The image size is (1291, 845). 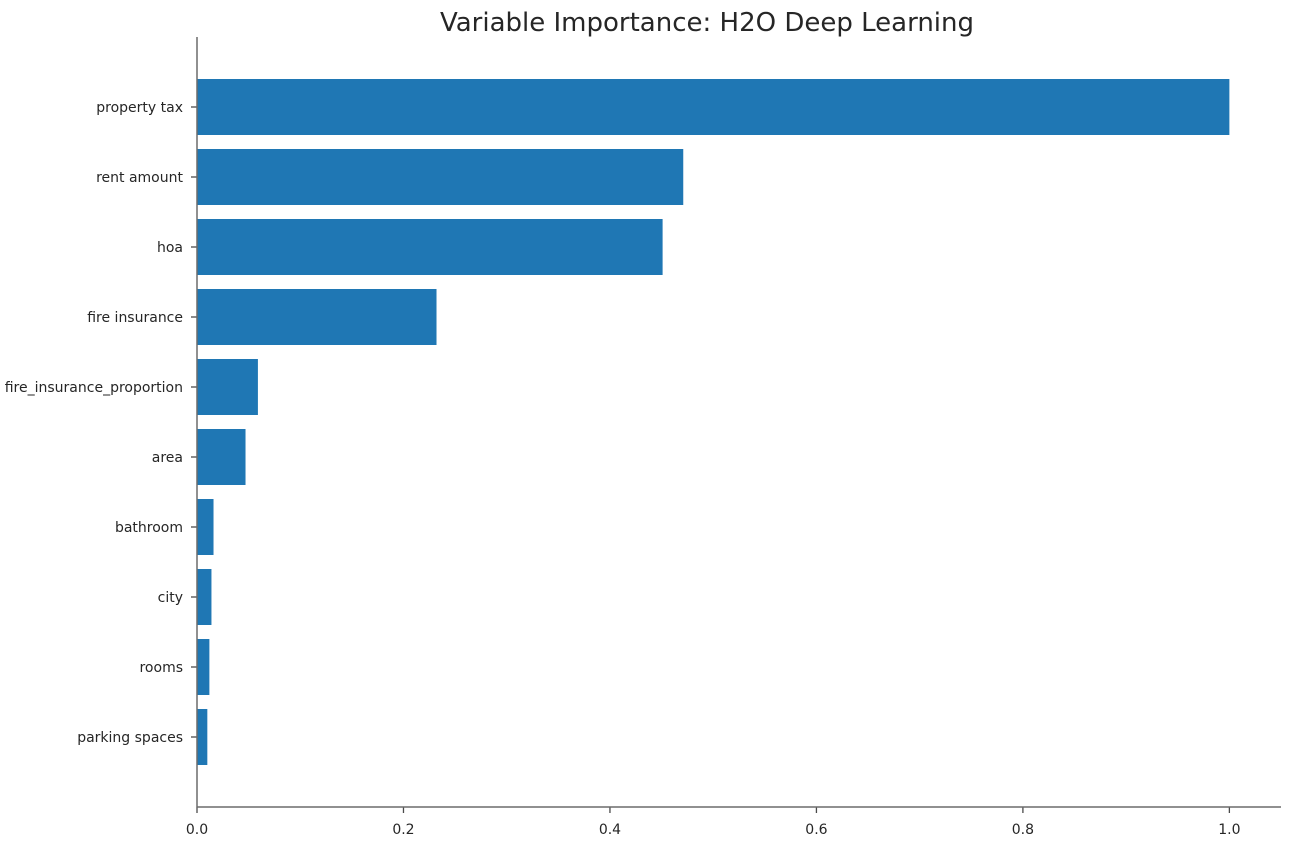 What do you see at coordinates (161, 668) in the screenshot?
I see `y-tick-label: rooms` at bounding box center [161, 668].